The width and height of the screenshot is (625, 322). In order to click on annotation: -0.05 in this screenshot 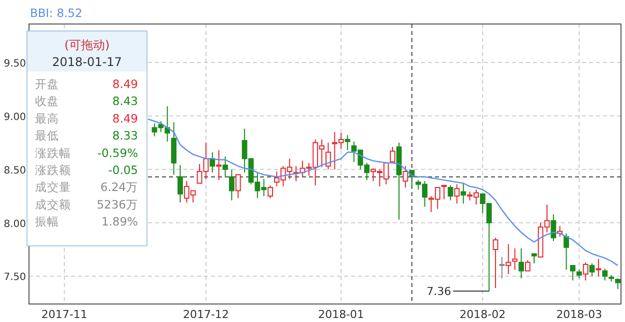, I will do `click(123, 170)`.